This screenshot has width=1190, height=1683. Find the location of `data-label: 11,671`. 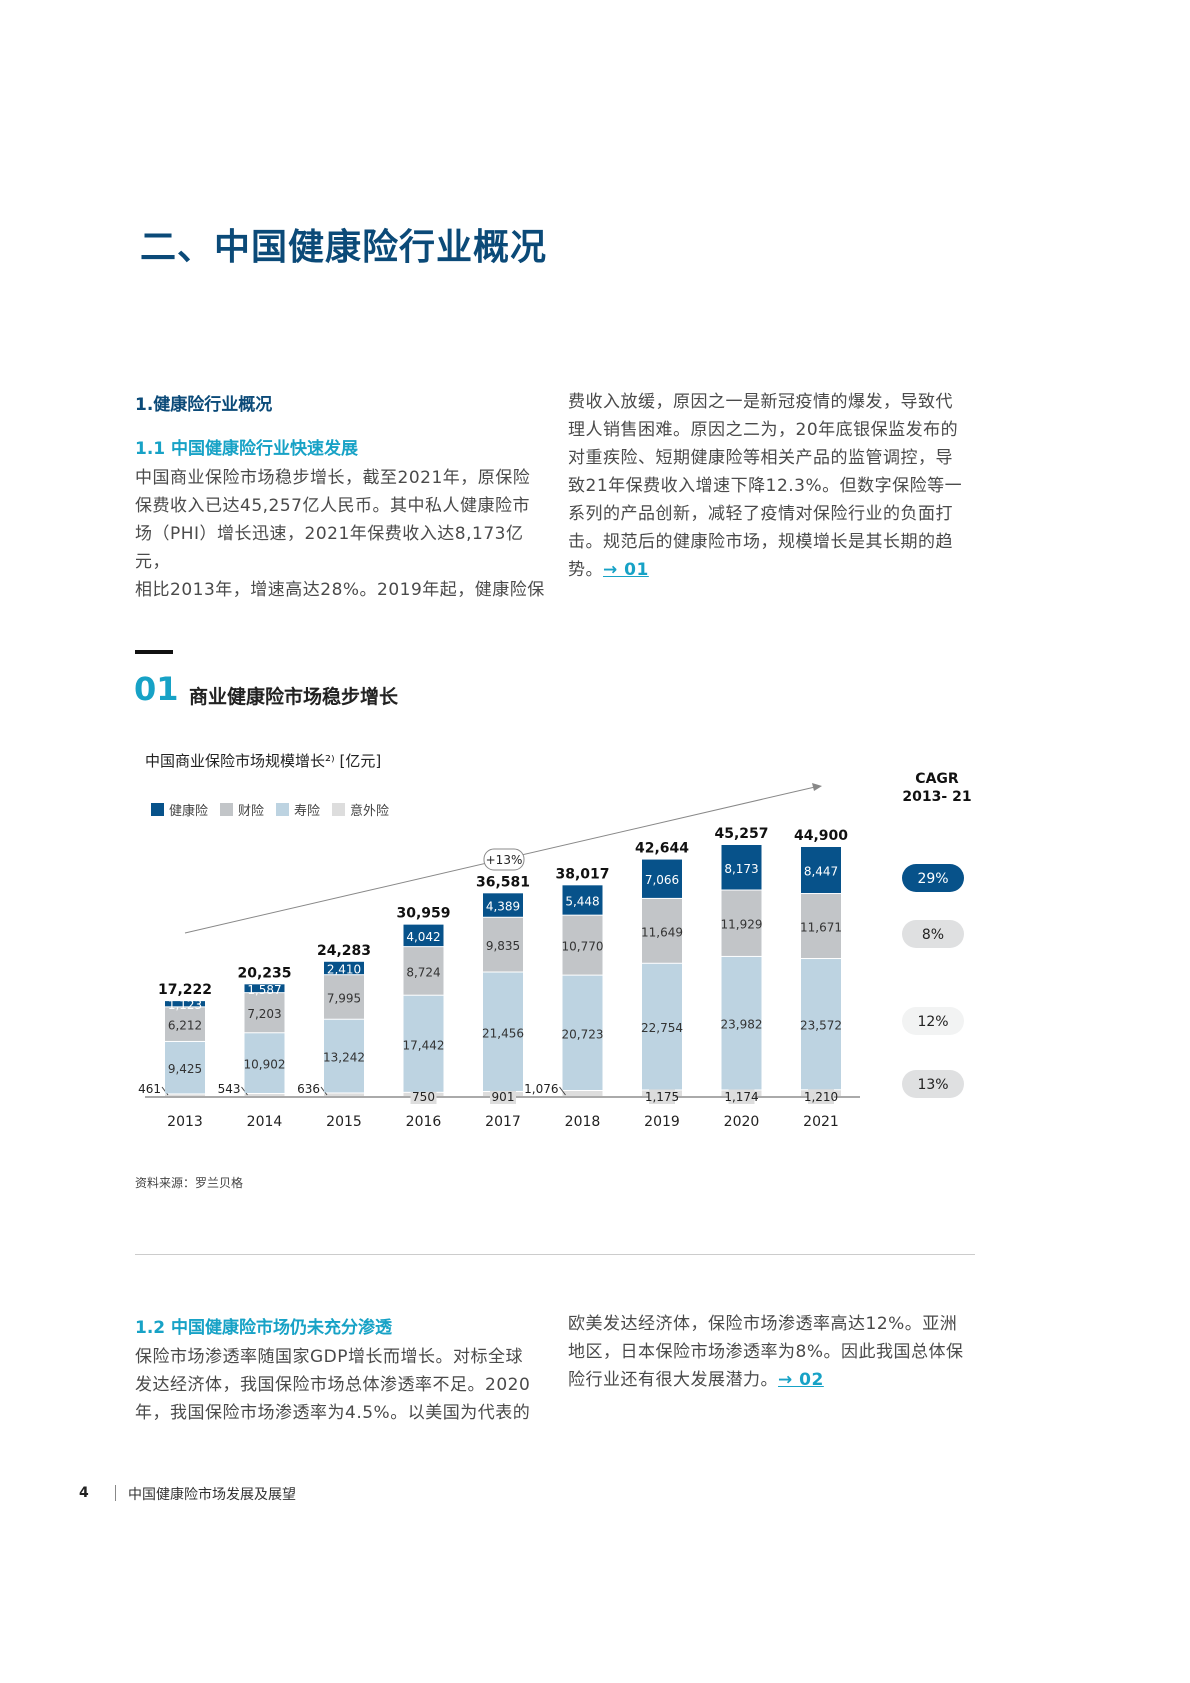

data-label: 11,671 is located at coordinates (821, 928).